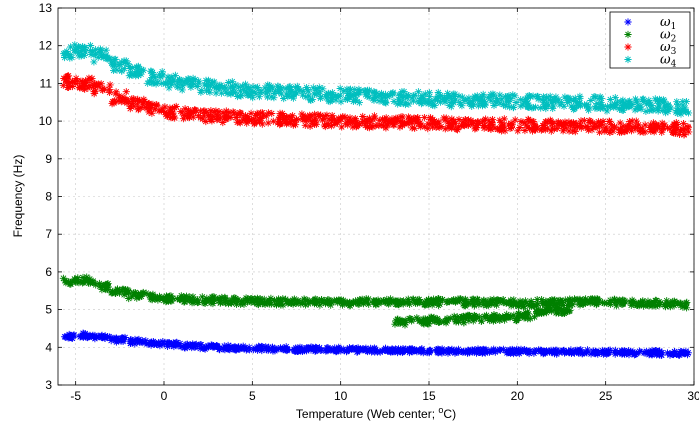  What do you see at coordinates (628, 34) in the screenshot?
I see `legend-marker` at bounding box center [628, 34].